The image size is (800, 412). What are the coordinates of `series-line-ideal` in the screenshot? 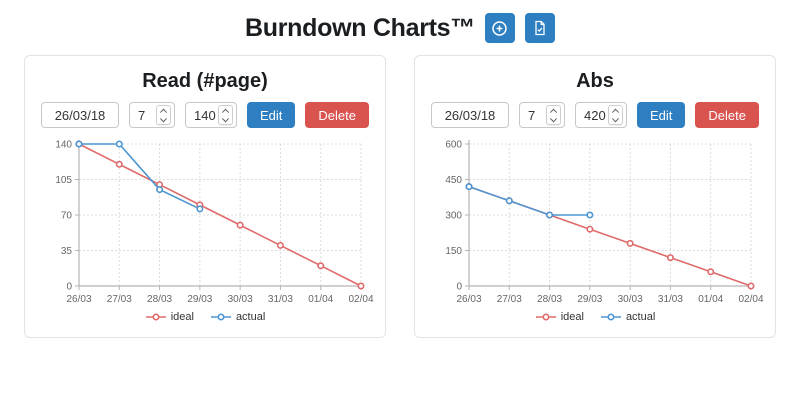 It's located at (220, 215).